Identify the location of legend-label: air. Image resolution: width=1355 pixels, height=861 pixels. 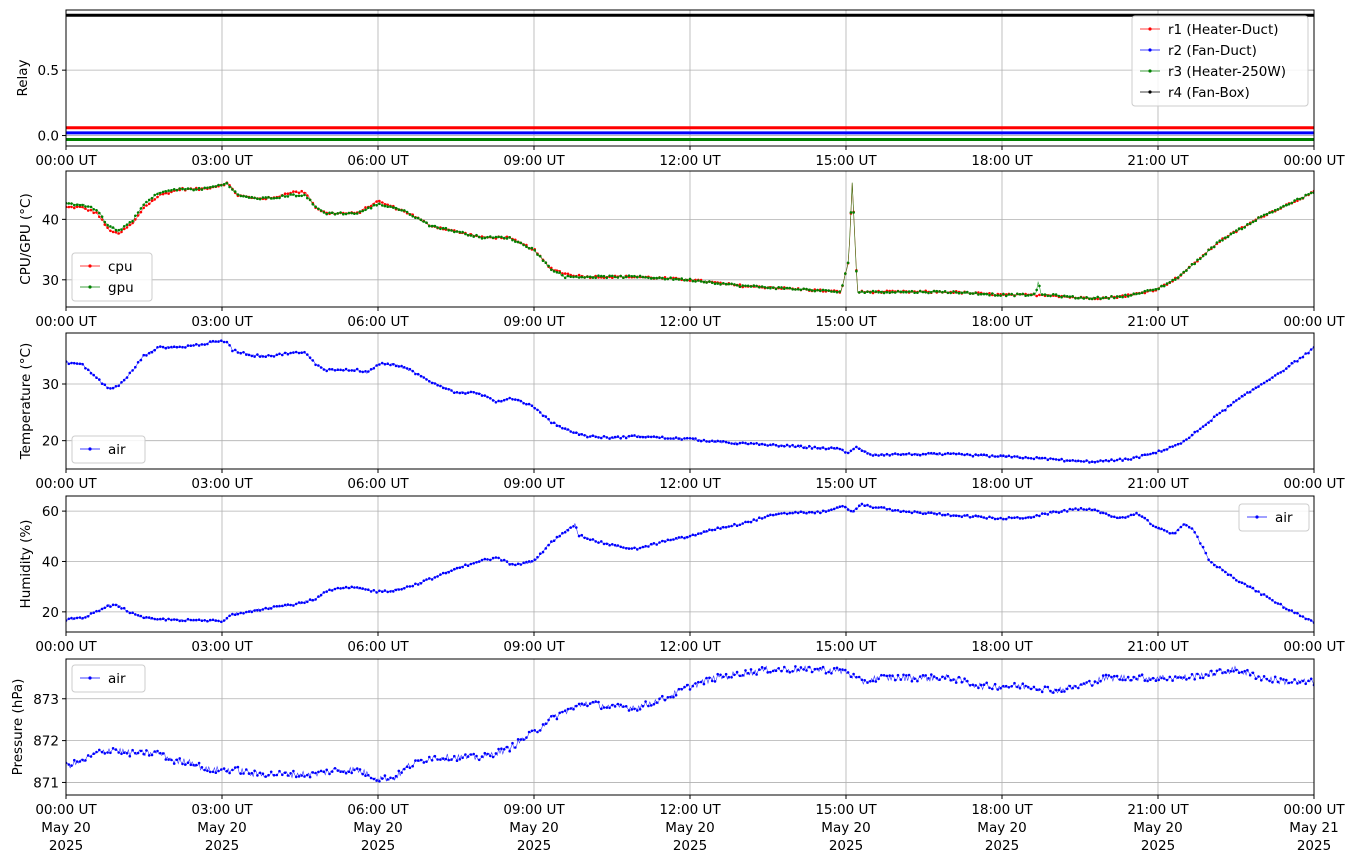
(1284, 518).